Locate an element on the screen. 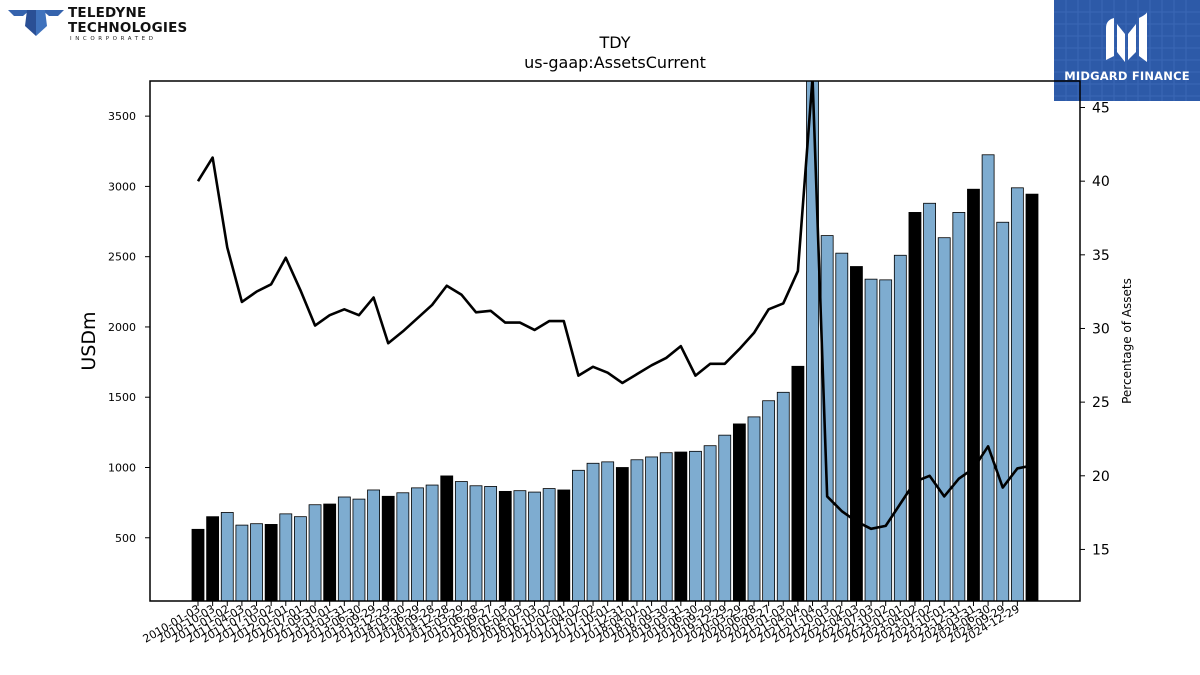 This screenshot has height=675, width=1200. midgard-finance-badge: MIDGARD FINANCE is located at coordinates (1127, 50).